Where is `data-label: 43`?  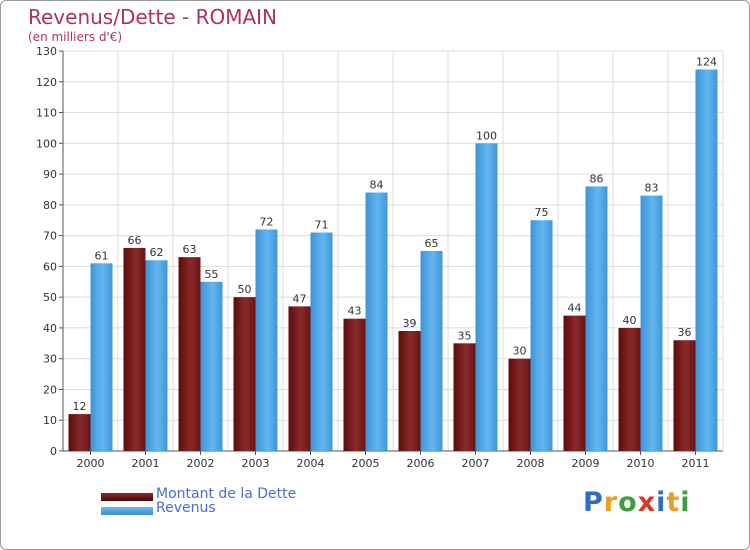 data-label: 43 is located at coordinates (355, 311).